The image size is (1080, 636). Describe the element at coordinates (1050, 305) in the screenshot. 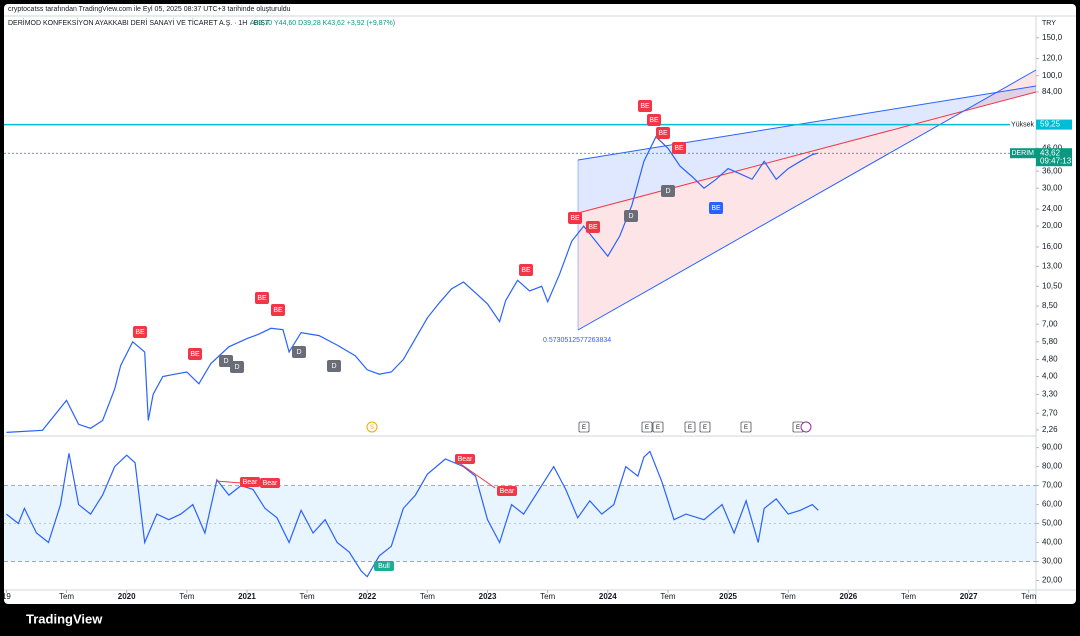

I see `y-tick-label: 8,50` at that location.